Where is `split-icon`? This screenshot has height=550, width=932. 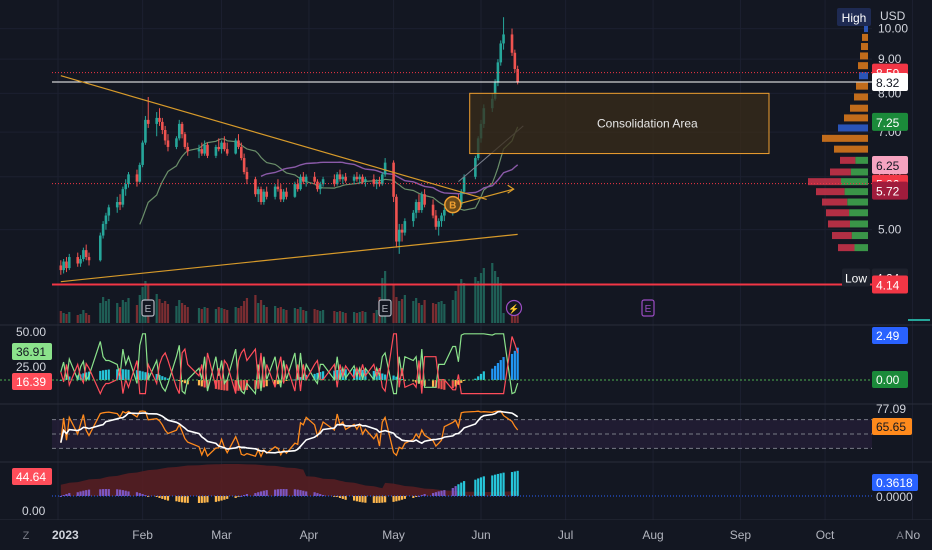
split-icon is located at coordinates (514, 308).